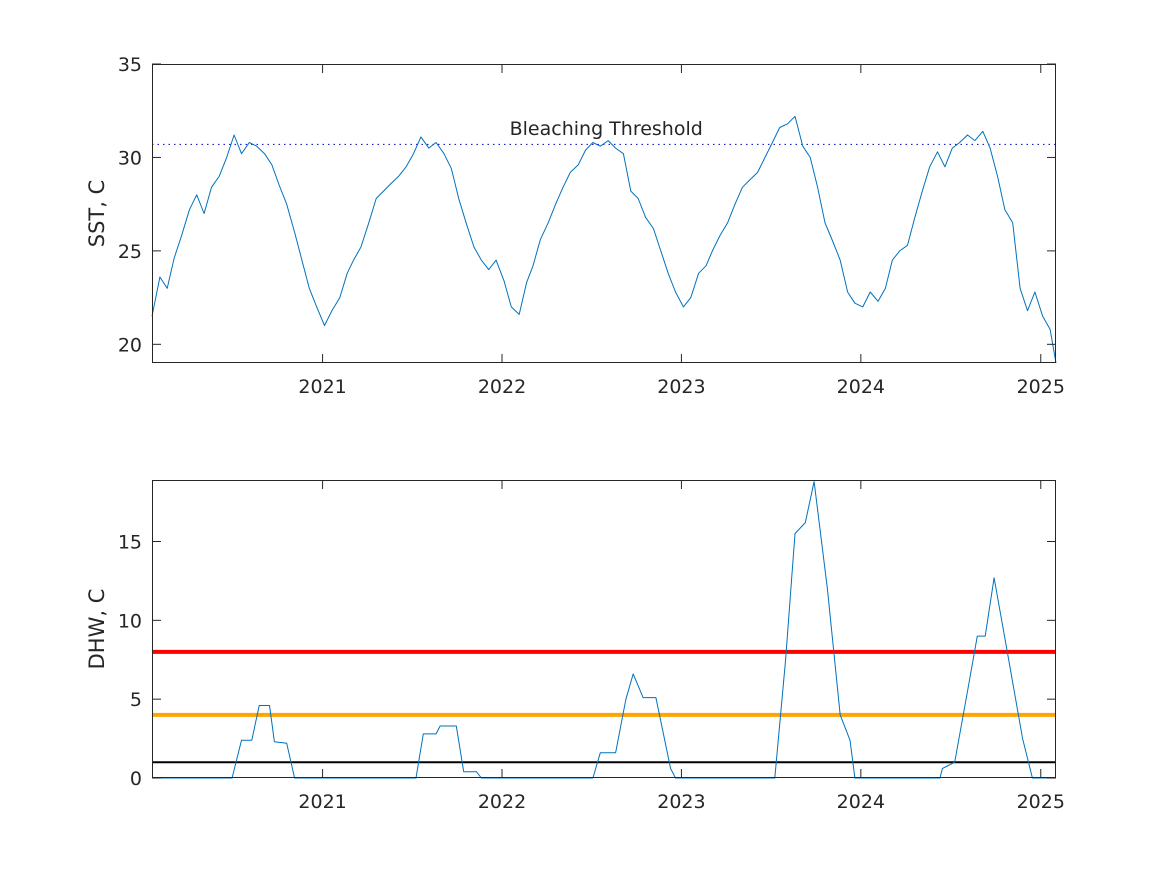 This screenshot has width=1167, height=875. What do you see at coordinates (130, 252) in the screenshot?
I see `sst-ytick-label: 25` at bounding box center [130, 252].